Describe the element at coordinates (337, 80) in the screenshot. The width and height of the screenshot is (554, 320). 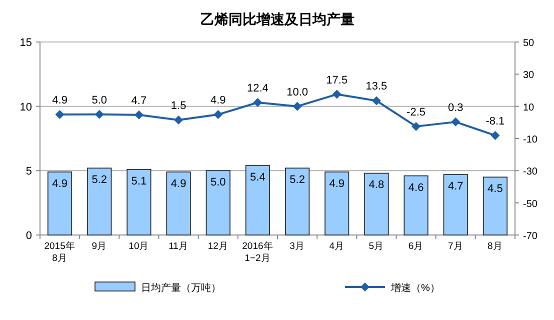
I see `data-label: 17.5` at that location.